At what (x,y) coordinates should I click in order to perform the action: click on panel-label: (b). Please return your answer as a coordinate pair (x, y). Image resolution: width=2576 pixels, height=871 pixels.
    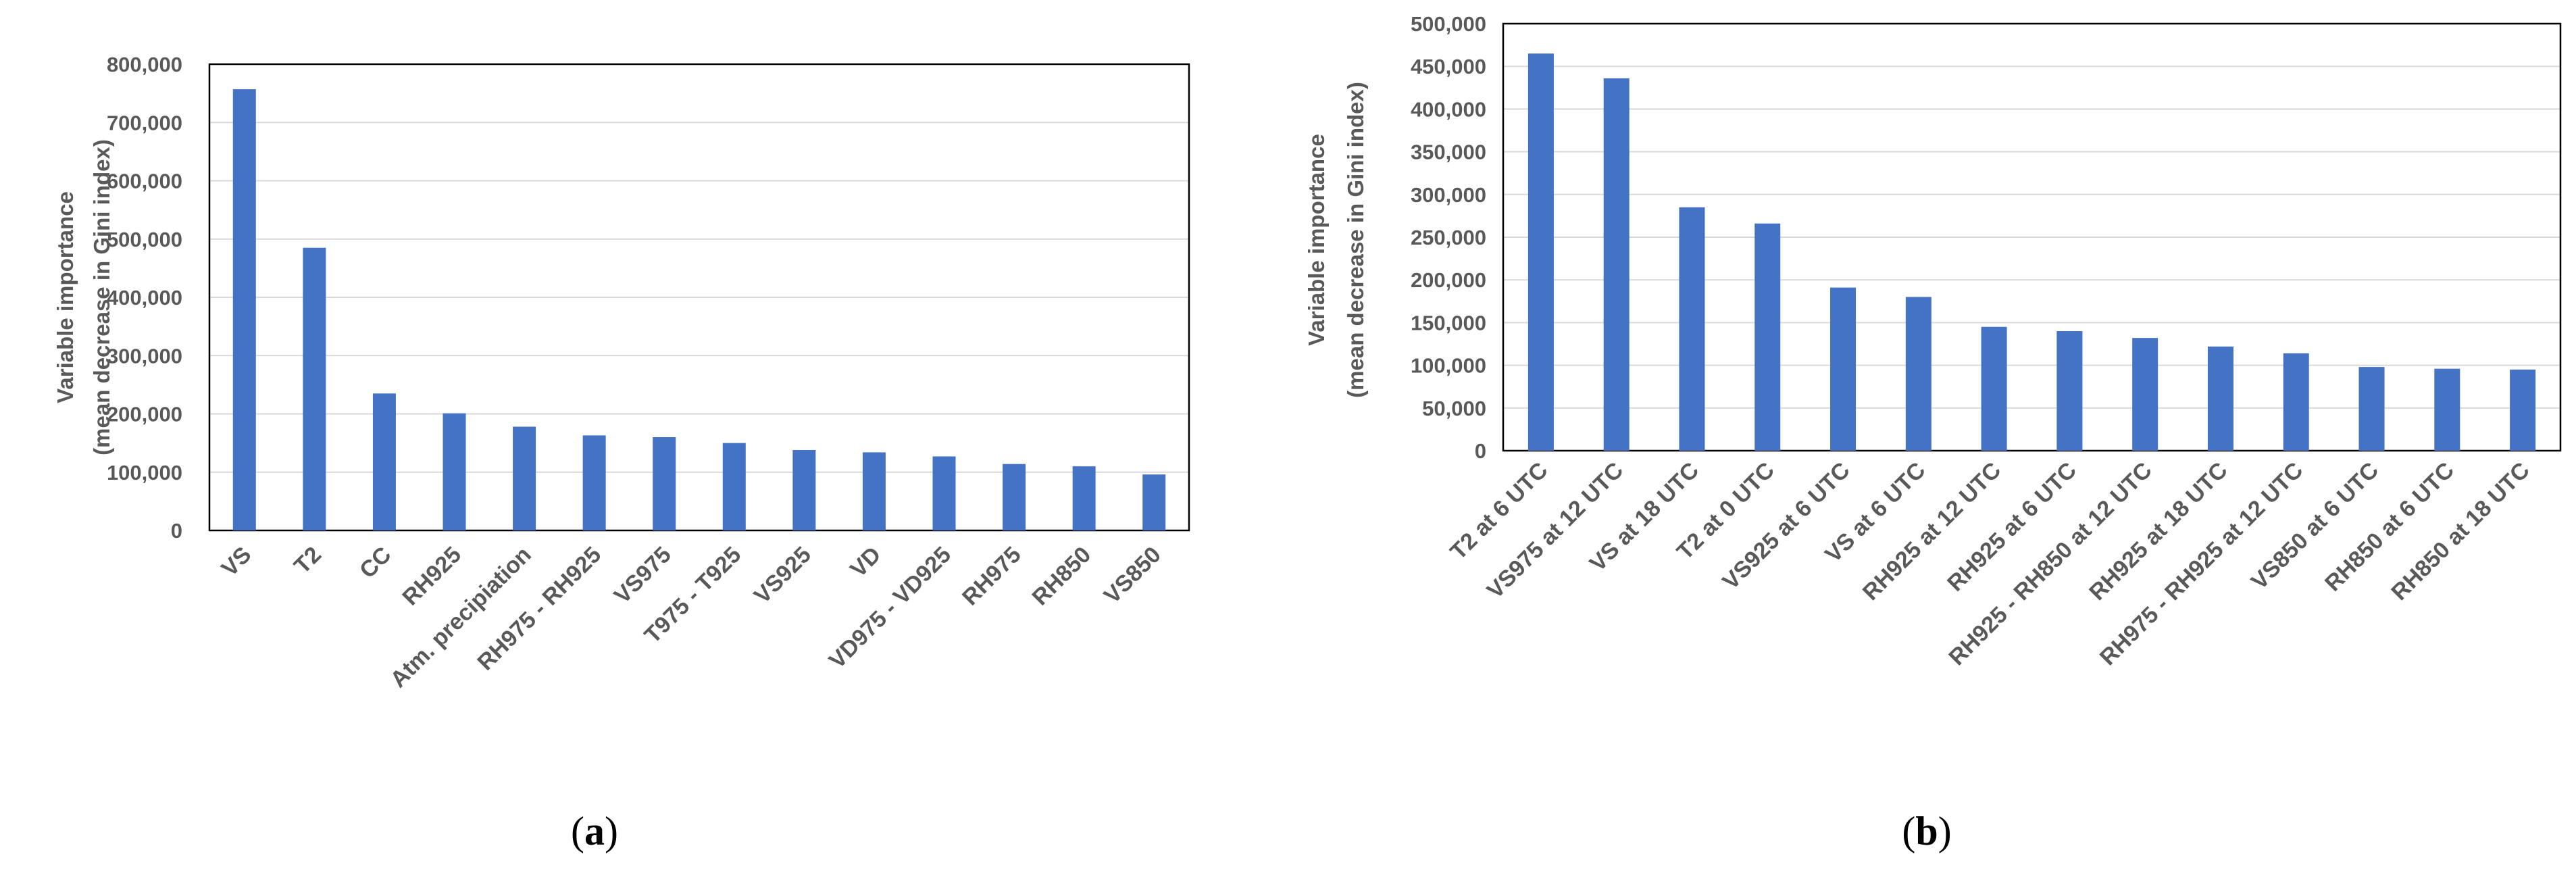
    Looking at the image, I should click on (1926, 831).